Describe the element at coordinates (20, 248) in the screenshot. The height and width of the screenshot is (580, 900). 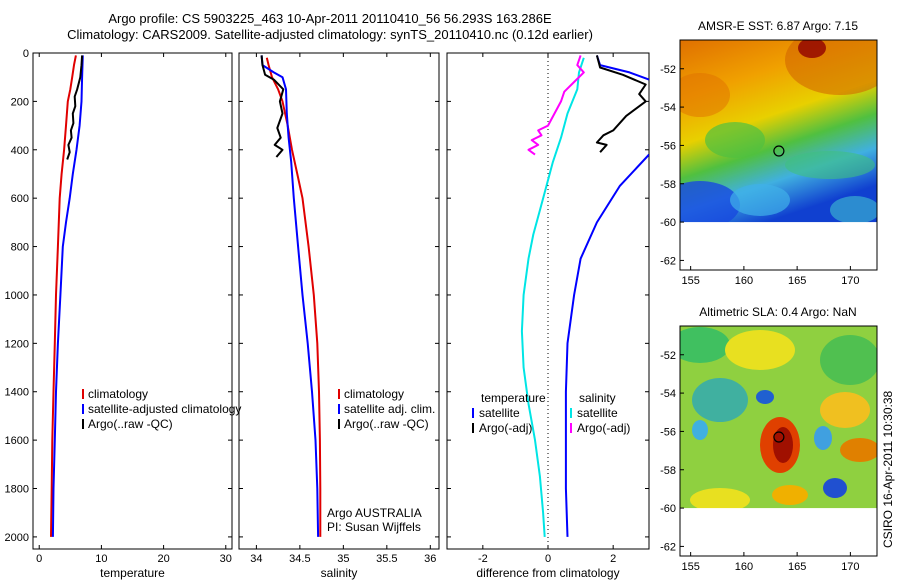
I see `y-tick-label: 800` at that location.